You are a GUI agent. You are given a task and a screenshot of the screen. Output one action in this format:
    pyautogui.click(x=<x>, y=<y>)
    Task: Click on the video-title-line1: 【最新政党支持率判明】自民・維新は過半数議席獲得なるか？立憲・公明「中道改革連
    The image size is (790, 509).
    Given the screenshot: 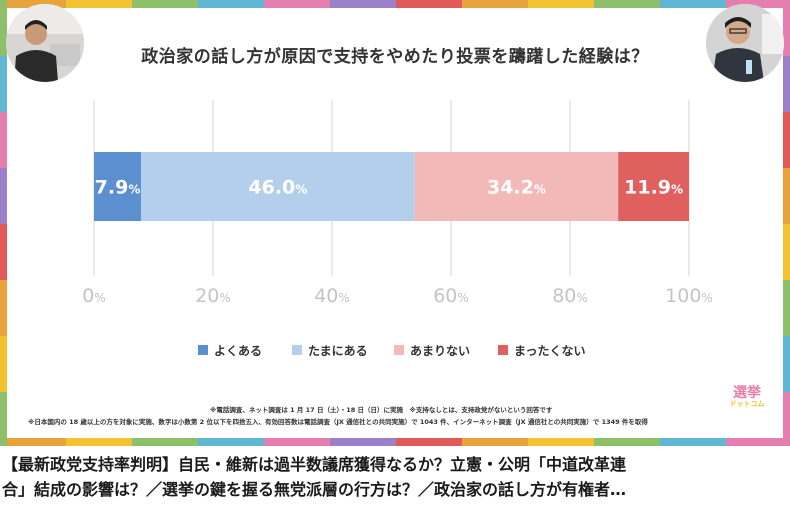 What is the action you would take?
    pyautogui.click(x=314, y=464)
    